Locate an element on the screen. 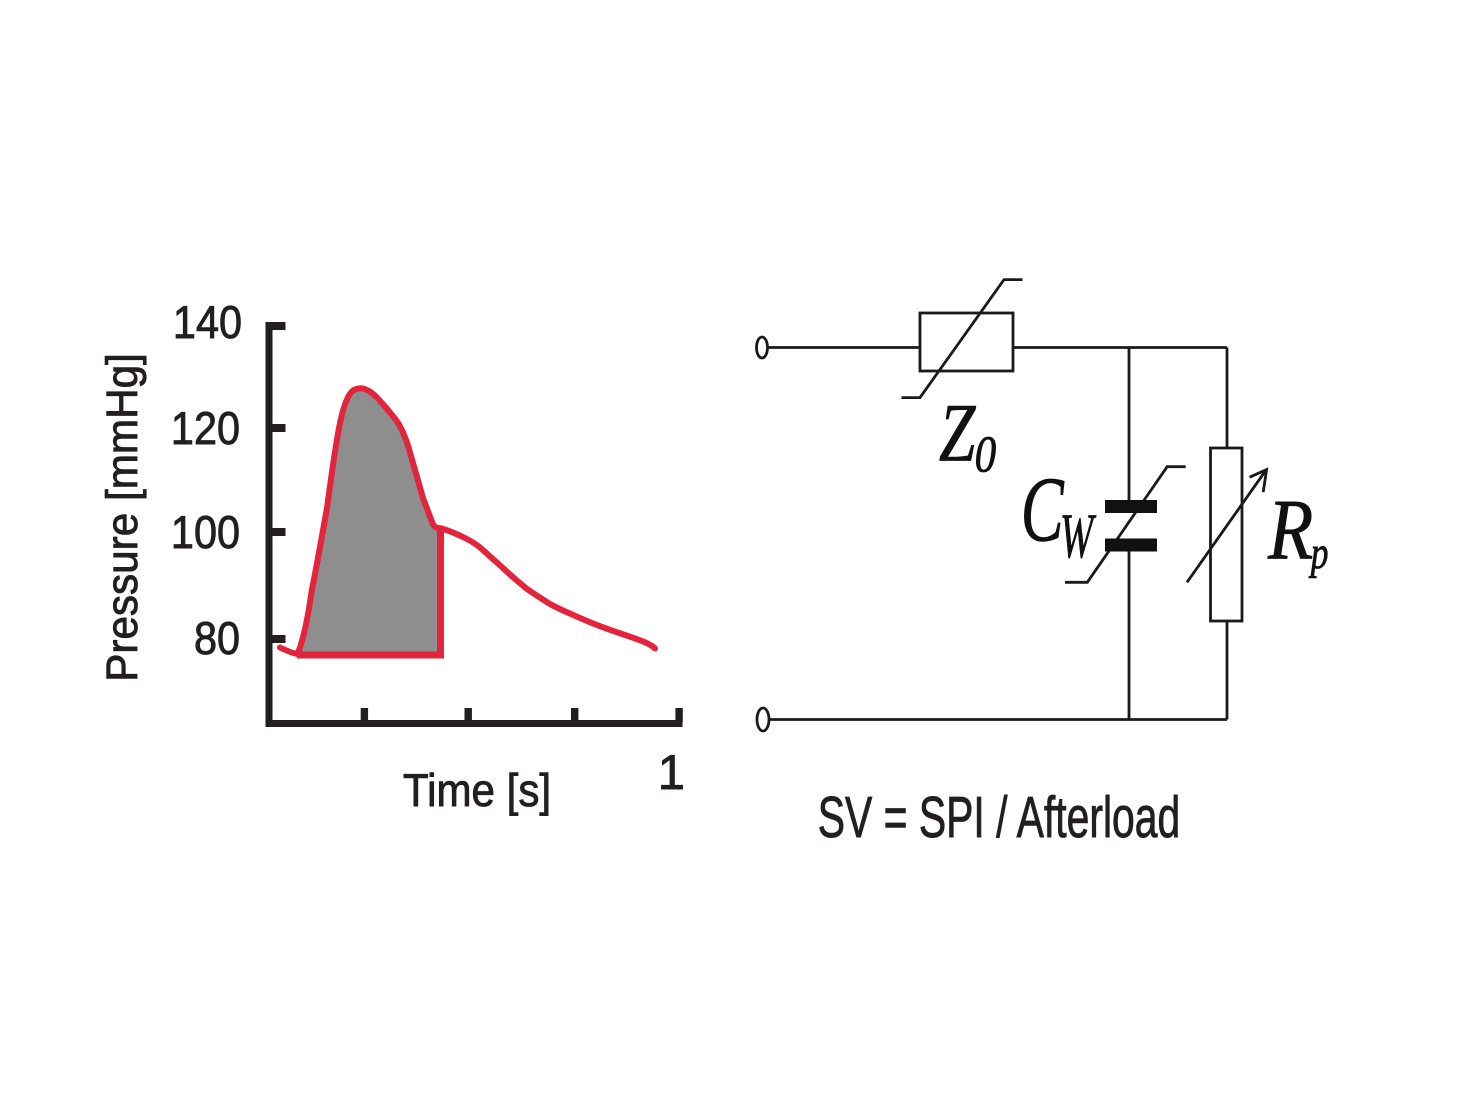  svg-text: 140 is located at coordinates (207, 322).